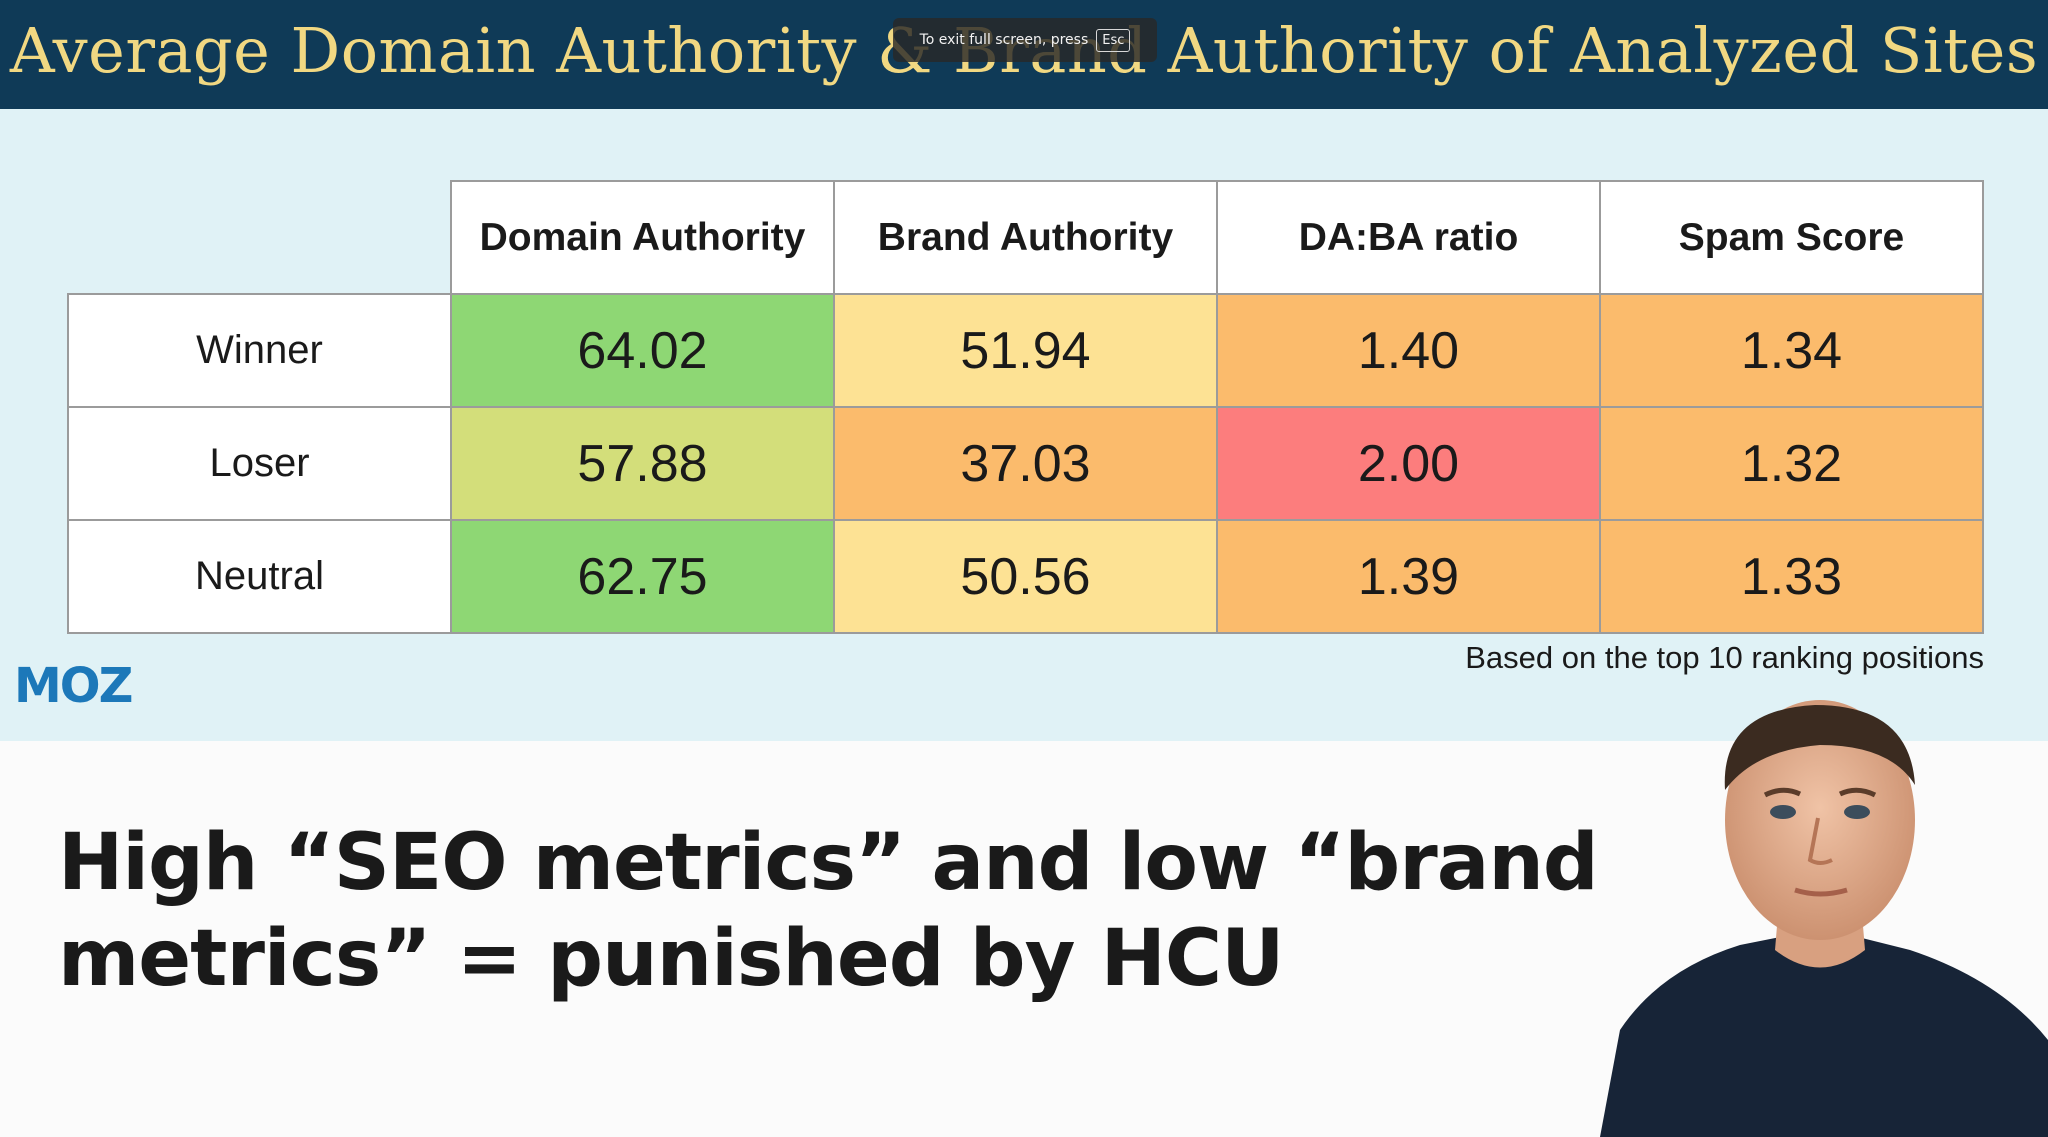 The height and width of the screenshot is (1137, 2048). What do you see at coordinates (259, 463) in the screenshot?
I see `row-label-loser: Loser` at bounding box center [259, 463].